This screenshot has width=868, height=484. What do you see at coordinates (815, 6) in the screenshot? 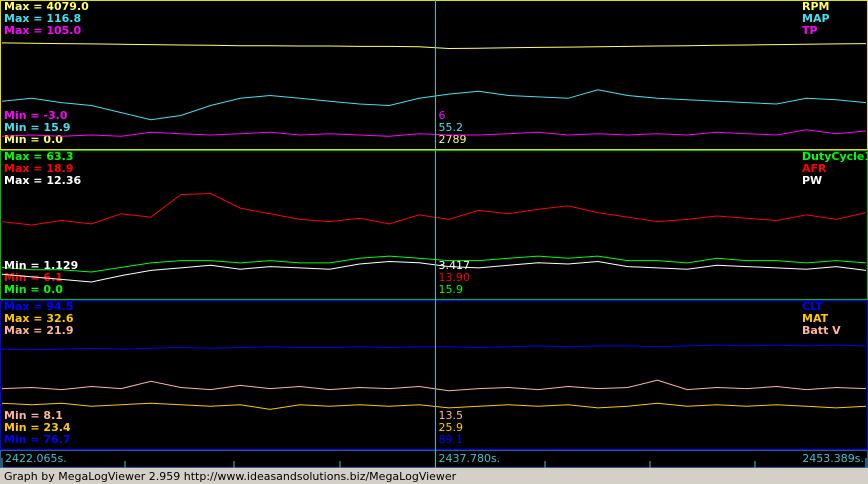
I see `series-name: RPM` at bounding box center [815, 6].